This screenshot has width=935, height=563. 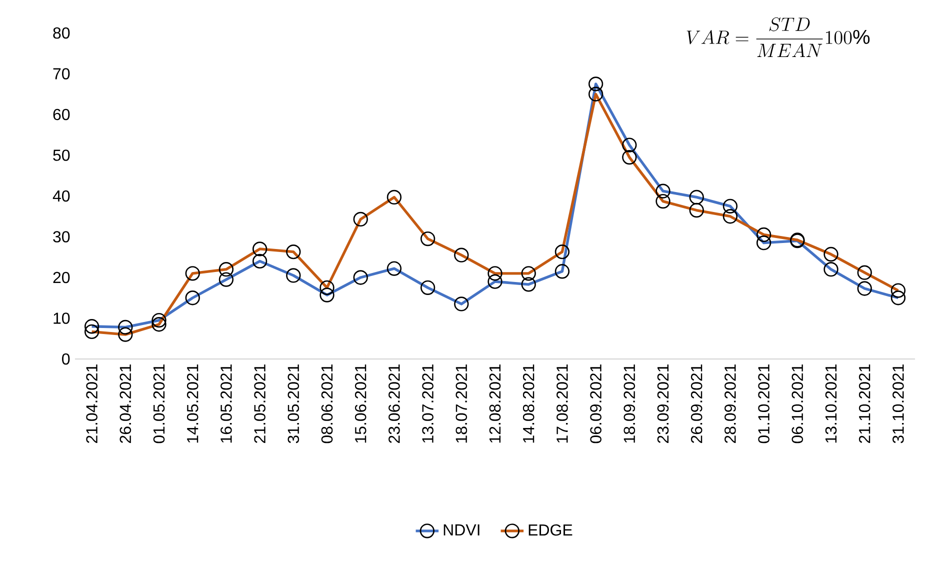 What do you see at coordinates (730, 403) in the screenshot?
I see `x-tick-label: 28.09.2021` at bounding box center [730, 403].